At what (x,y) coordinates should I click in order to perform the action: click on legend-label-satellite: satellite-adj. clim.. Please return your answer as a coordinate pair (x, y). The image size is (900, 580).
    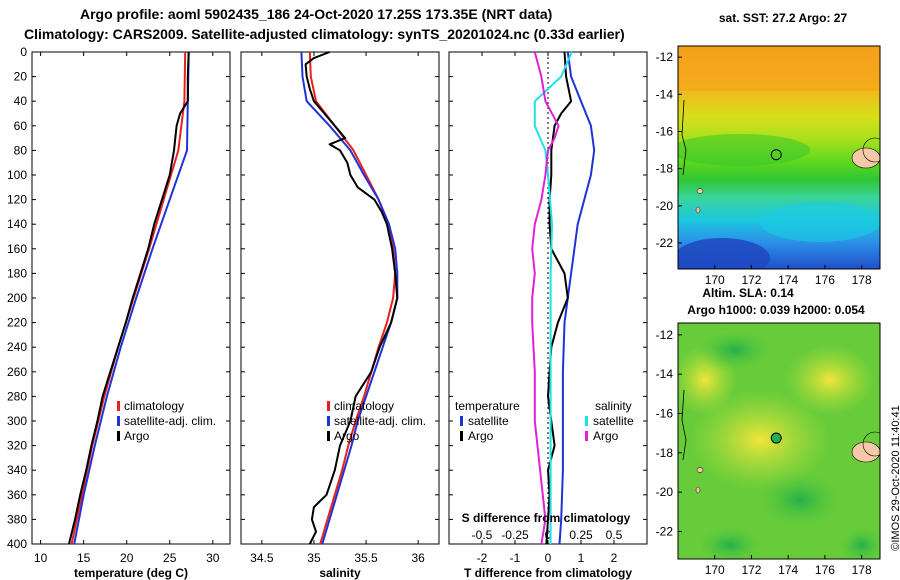
    Looking at the image, I should click on (380, 421).